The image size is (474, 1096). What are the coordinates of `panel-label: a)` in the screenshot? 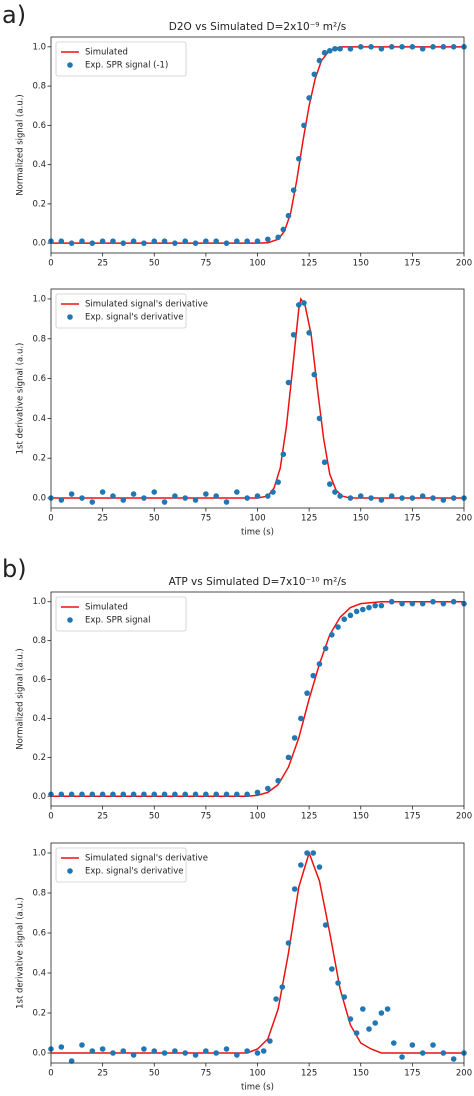 It's located at (14, 15).